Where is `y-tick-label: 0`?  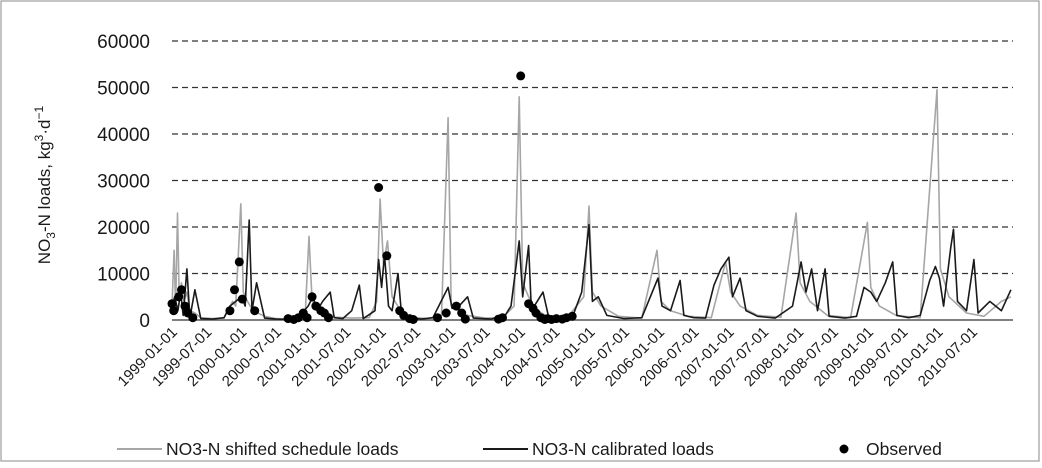
y-tick-label: 0 is located at coordinates (144, 321).